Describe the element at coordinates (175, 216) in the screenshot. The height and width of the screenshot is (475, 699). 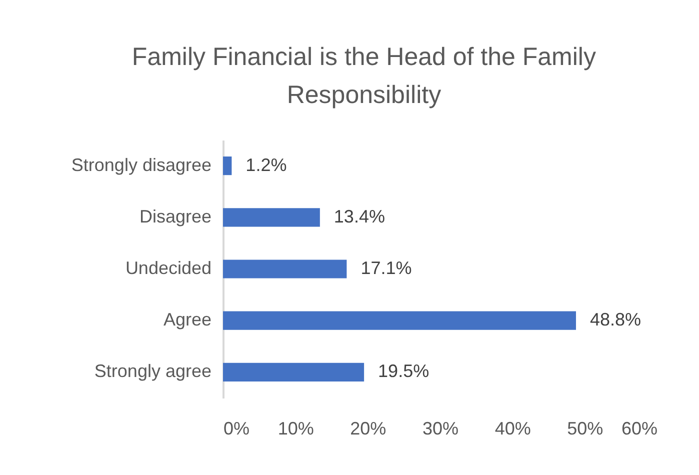
I see `y-tick-label: Disagree` at that location.